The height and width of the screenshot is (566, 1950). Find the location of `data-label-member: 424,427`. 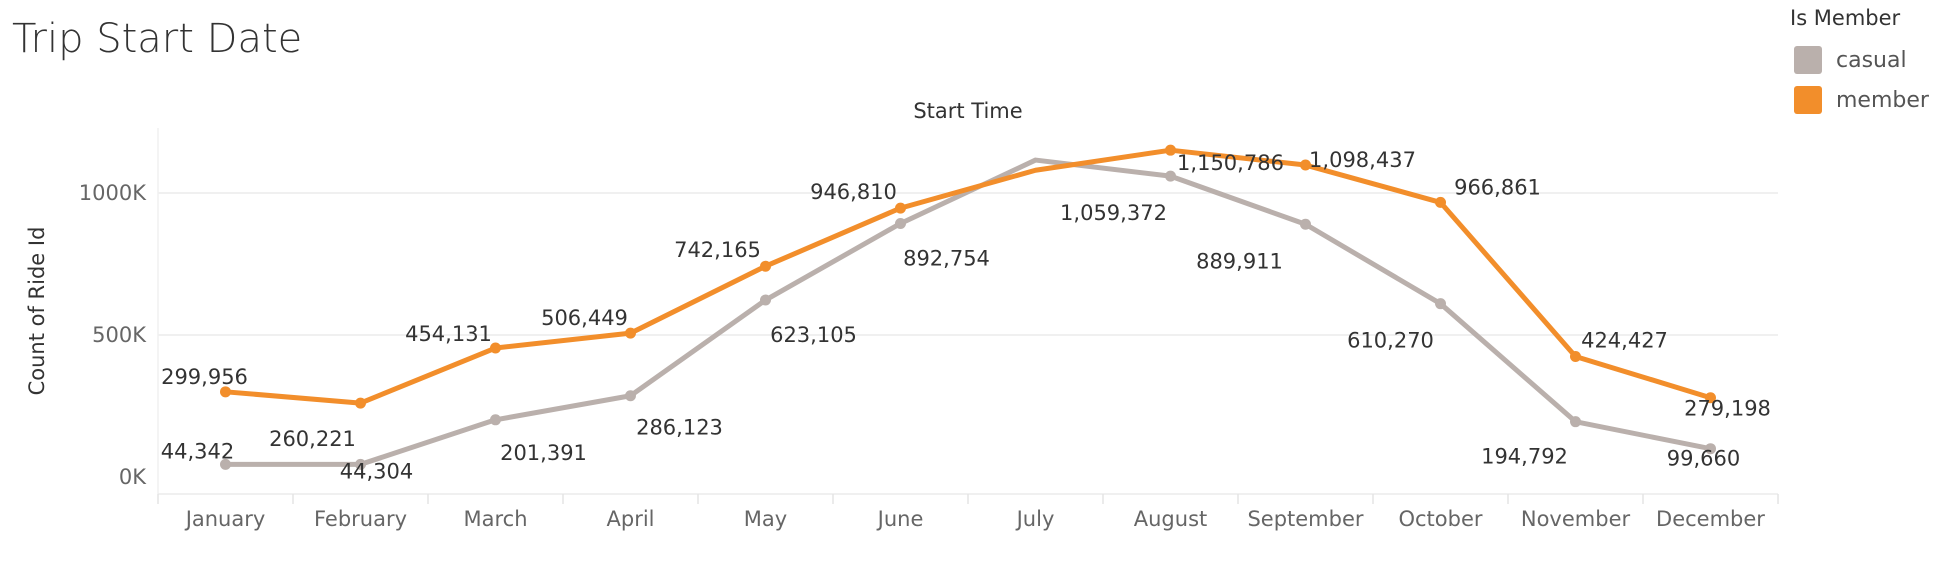

data-label-member: 424,427 is located at coordinates (1624, 340).